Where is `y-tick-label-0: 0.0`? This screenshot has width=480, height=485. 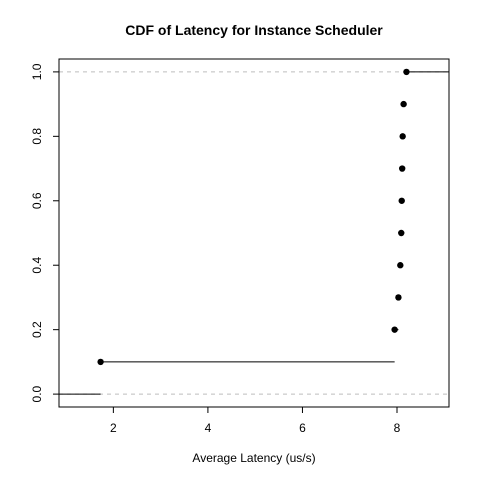 y-tick-label-0: 0.0 is located at coordinates (37, 393).